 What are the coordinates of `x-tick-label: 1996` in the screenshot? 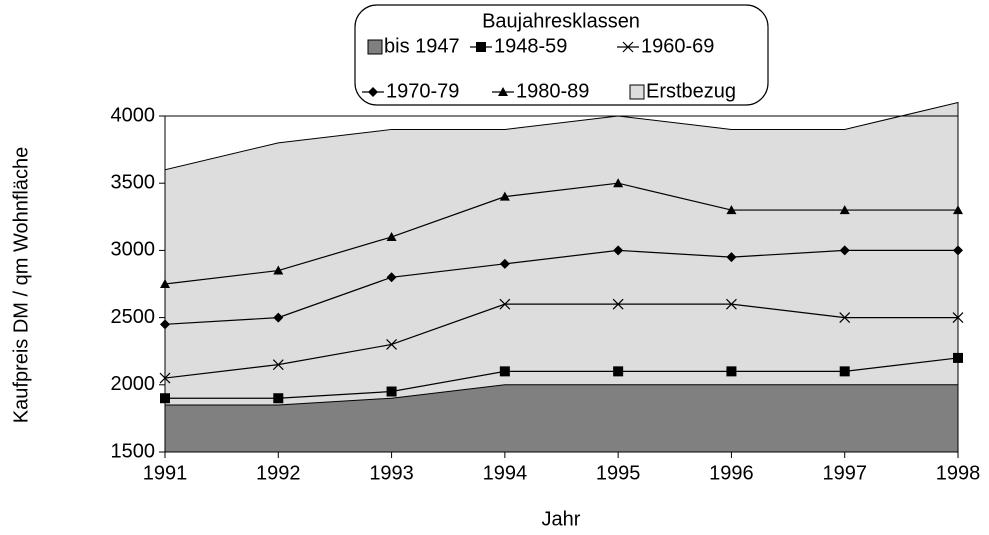 It's located at (731, 473).